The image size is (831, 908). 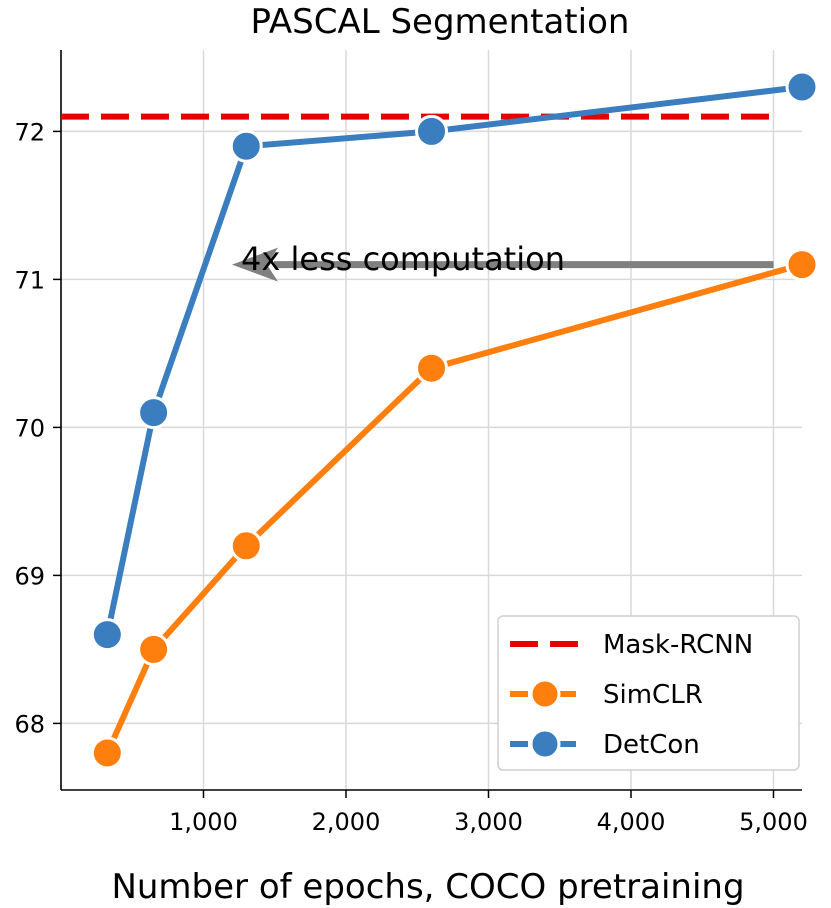 I want to click on detcon-legend-label: DetCon, so click(x=651, y=745).